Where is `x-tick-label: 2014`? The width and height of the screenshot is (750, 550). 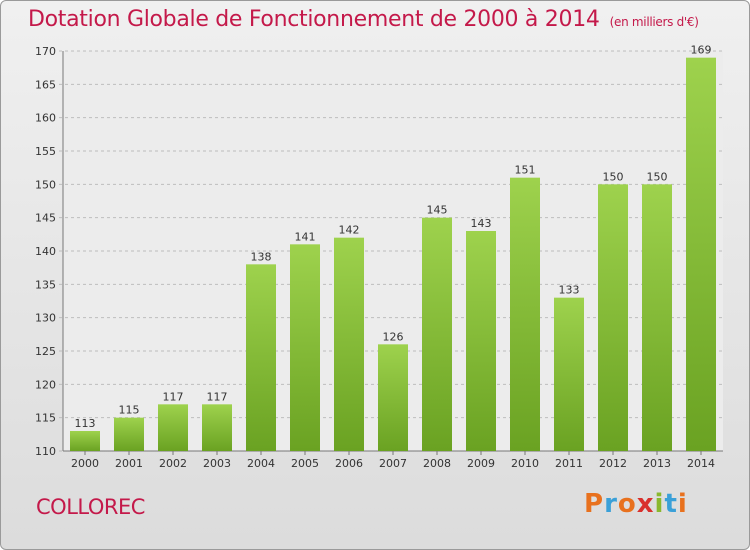 x-tick-label: 2014 is located at coordinates (701, 463).